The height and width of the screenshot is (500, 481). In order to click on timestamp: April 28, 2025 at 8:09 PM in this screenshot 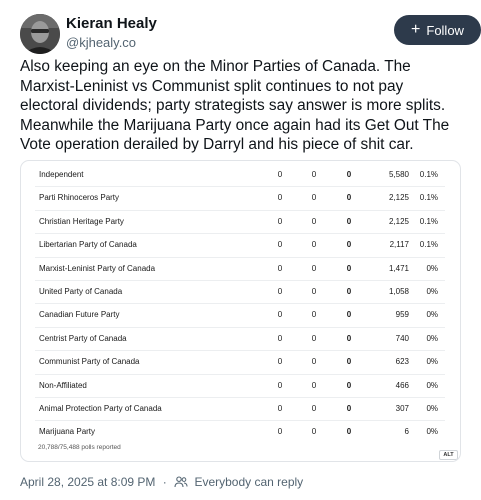, I will do `click(88, 481)`.